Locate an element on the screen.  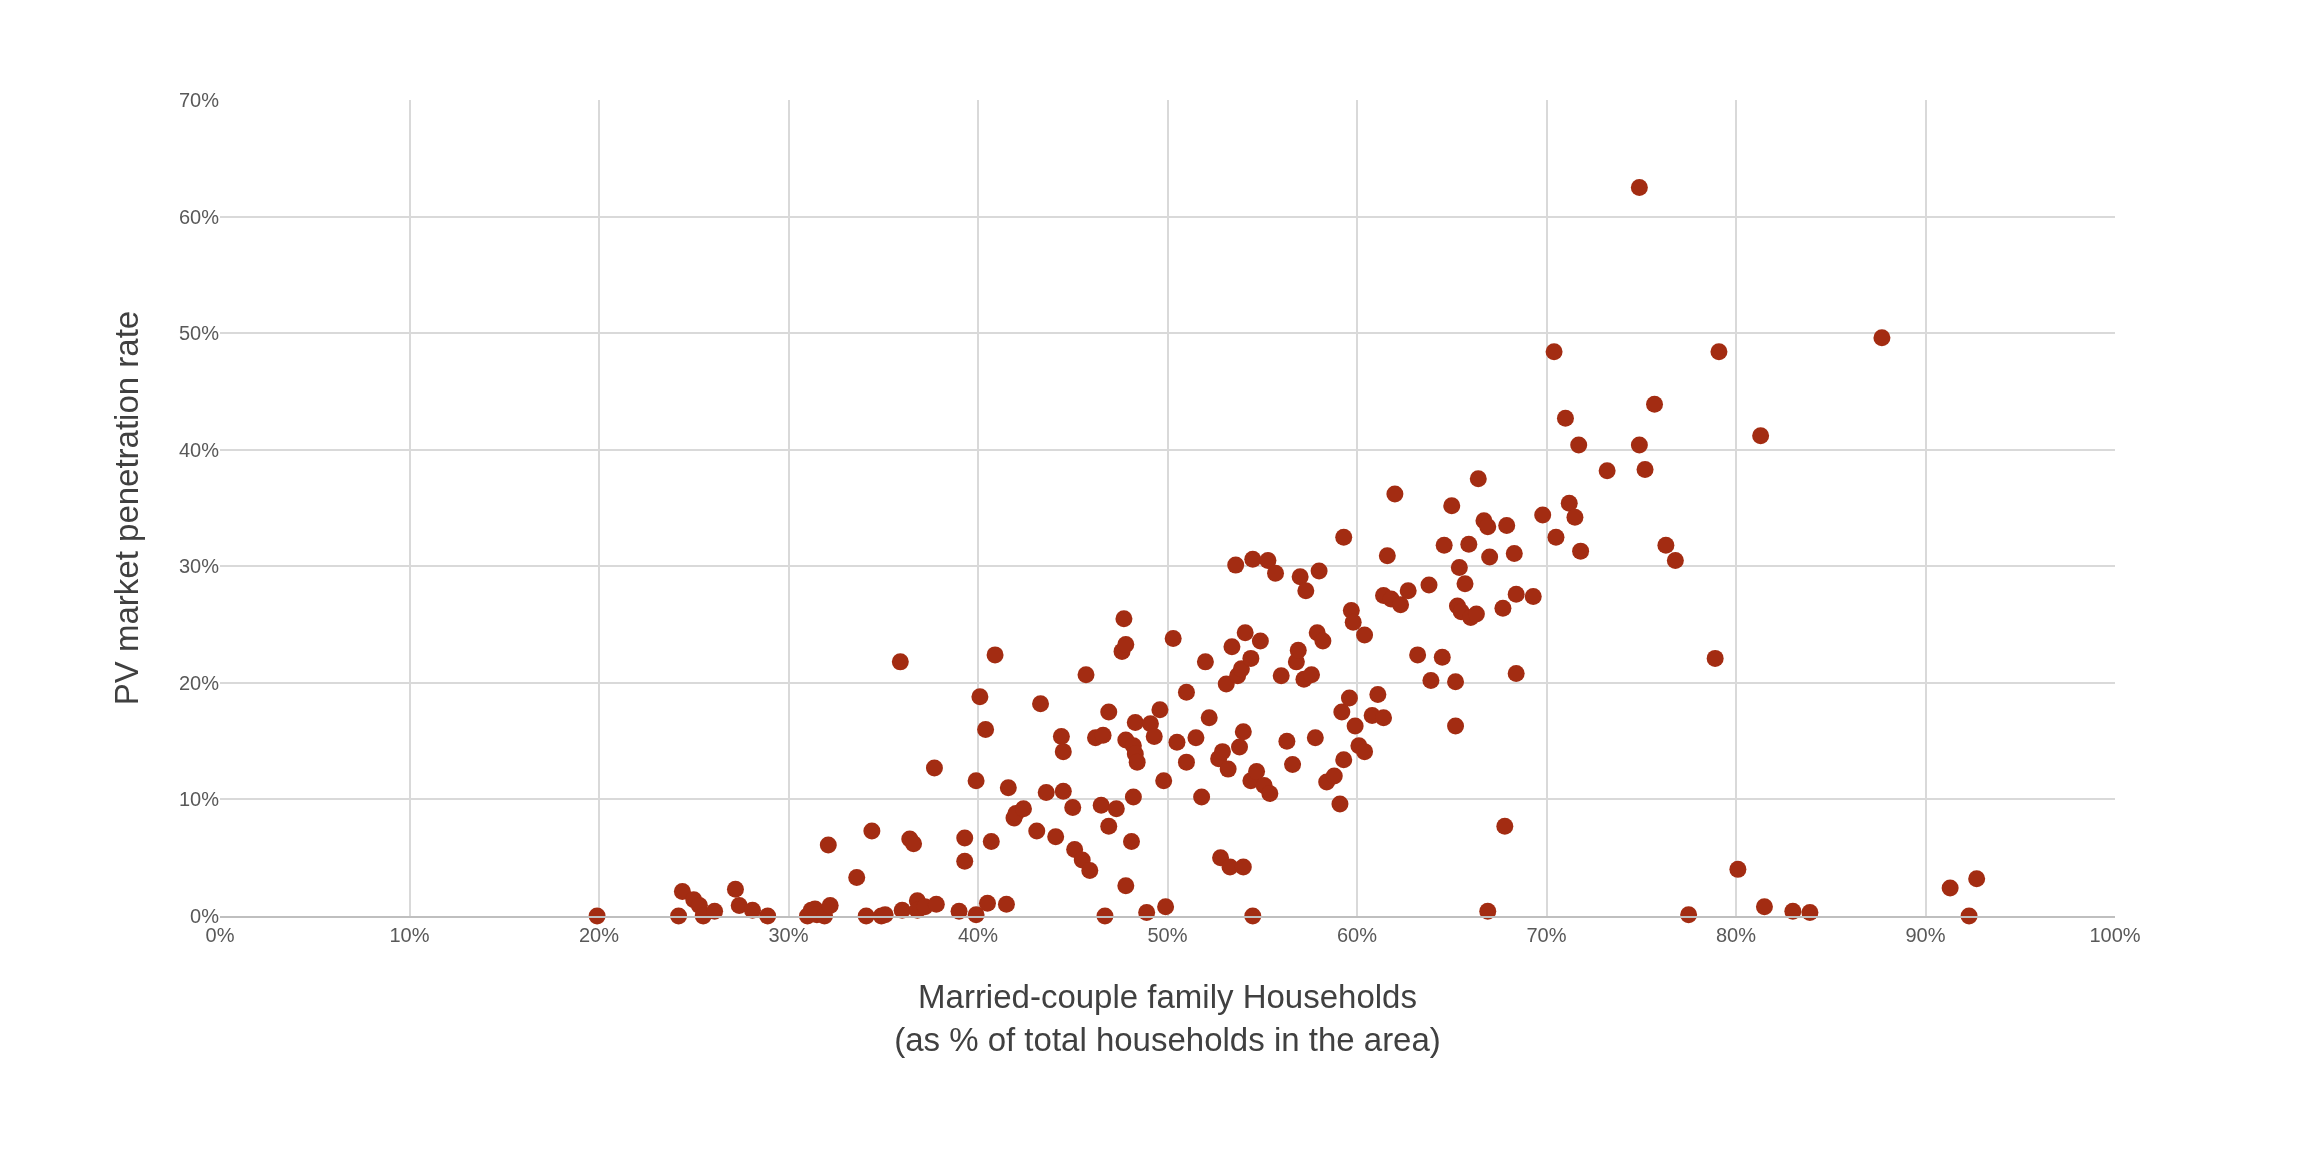
y-tick-label: 30% is located at coordinates (199, 566).